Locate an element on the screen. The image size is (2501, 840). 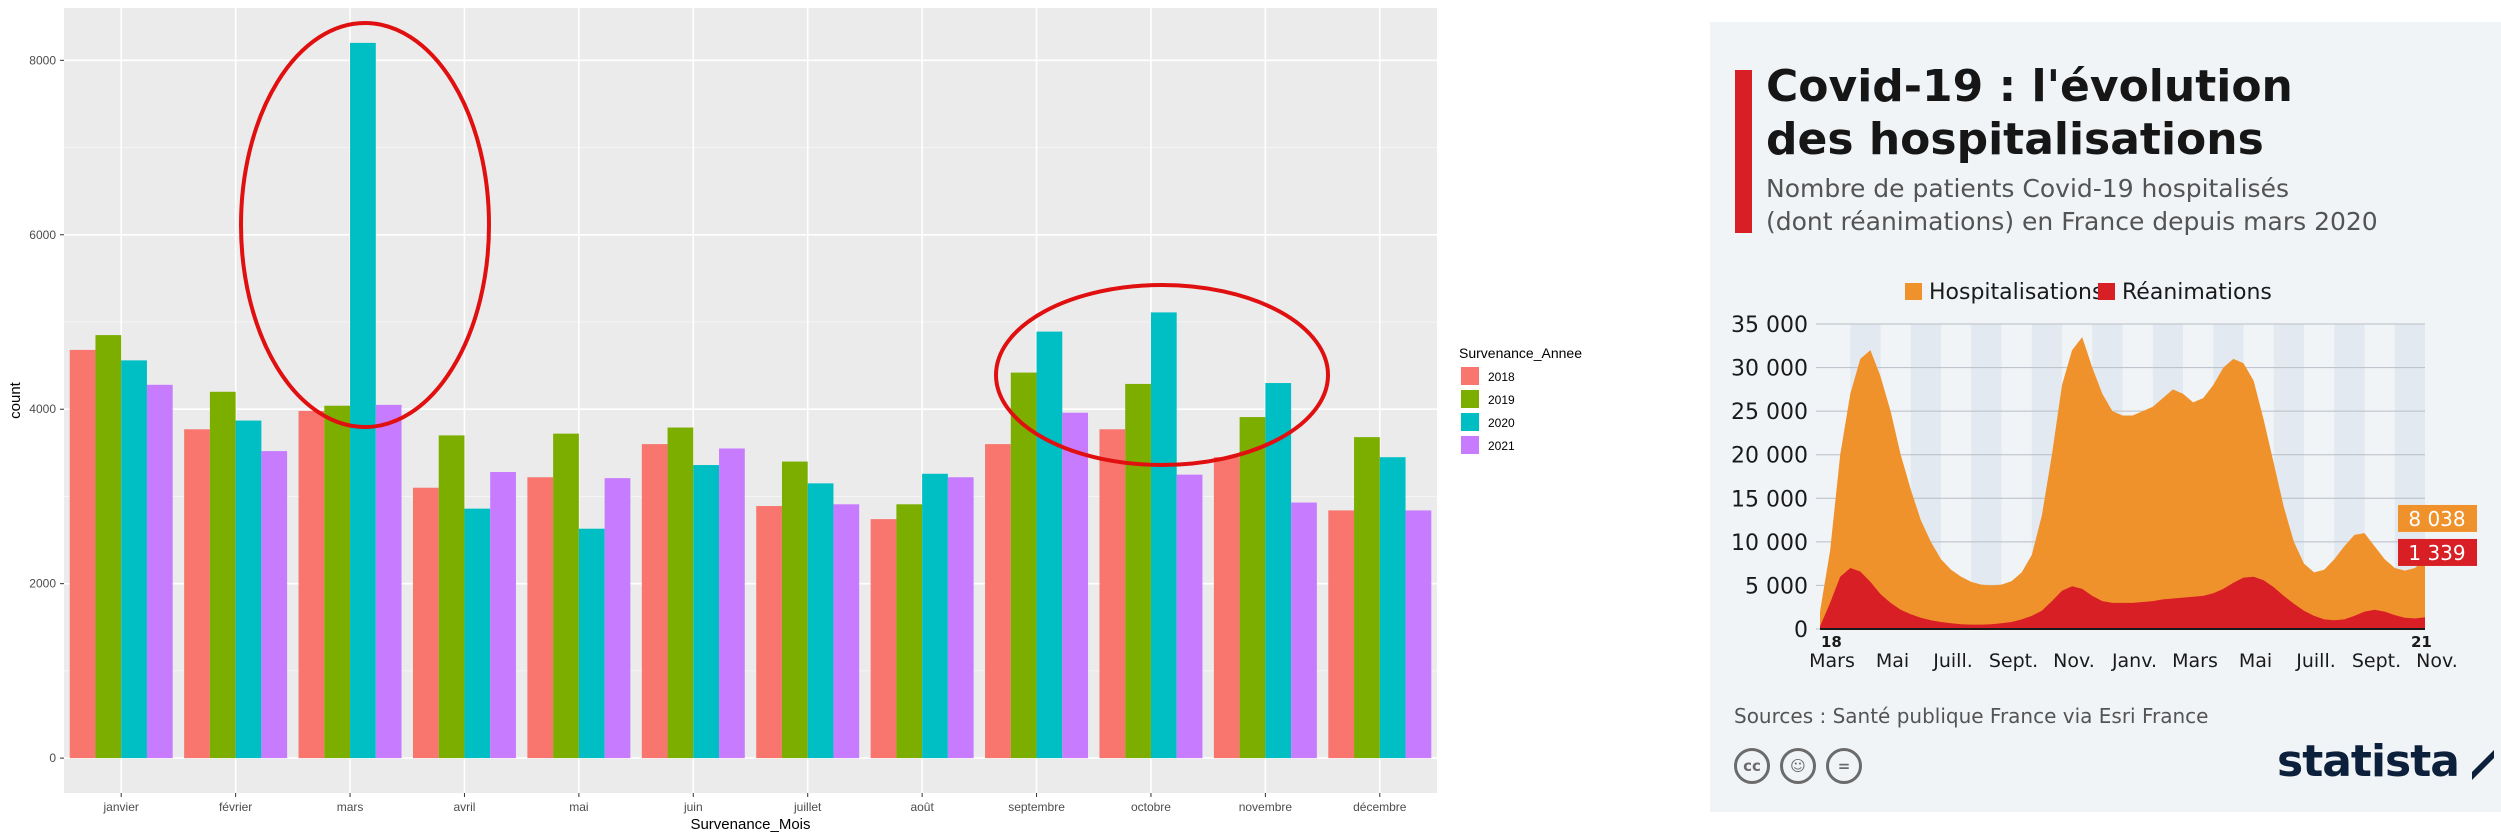
badge-reanimations is located at coordinates (2437, 552).